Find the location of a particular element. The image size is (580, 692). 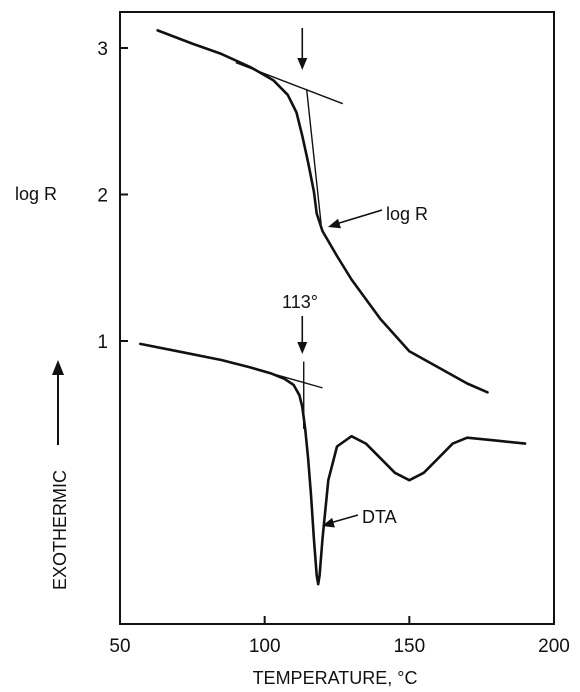

y-tick-label: 2 is located at coordinates (102, 196).